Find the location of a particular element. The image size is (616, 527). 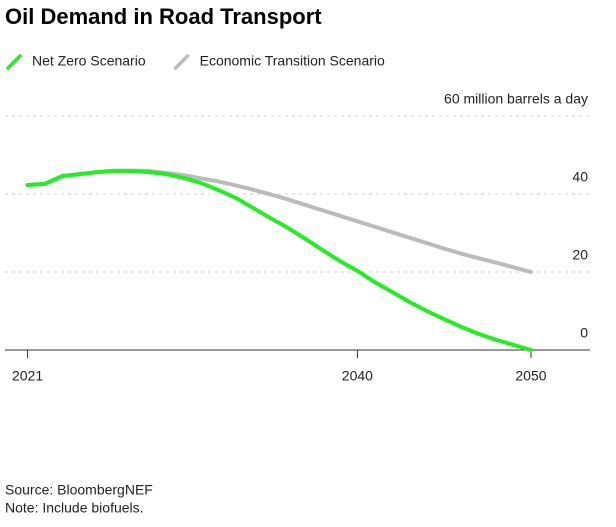

y-tick-label: 20 is located at coordinates (580, 255).